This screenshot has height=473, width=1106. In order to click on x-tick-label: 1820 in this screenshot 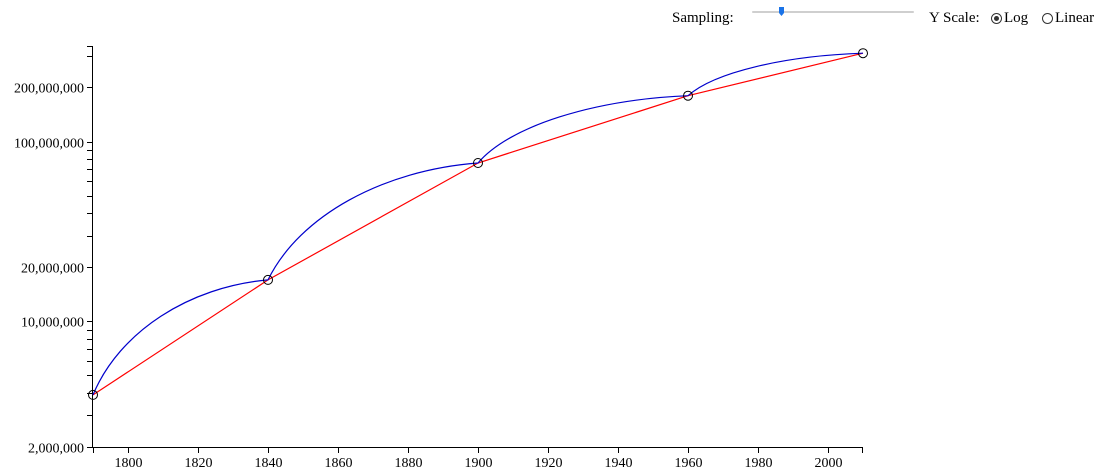, I will do `click(199, 463)`.